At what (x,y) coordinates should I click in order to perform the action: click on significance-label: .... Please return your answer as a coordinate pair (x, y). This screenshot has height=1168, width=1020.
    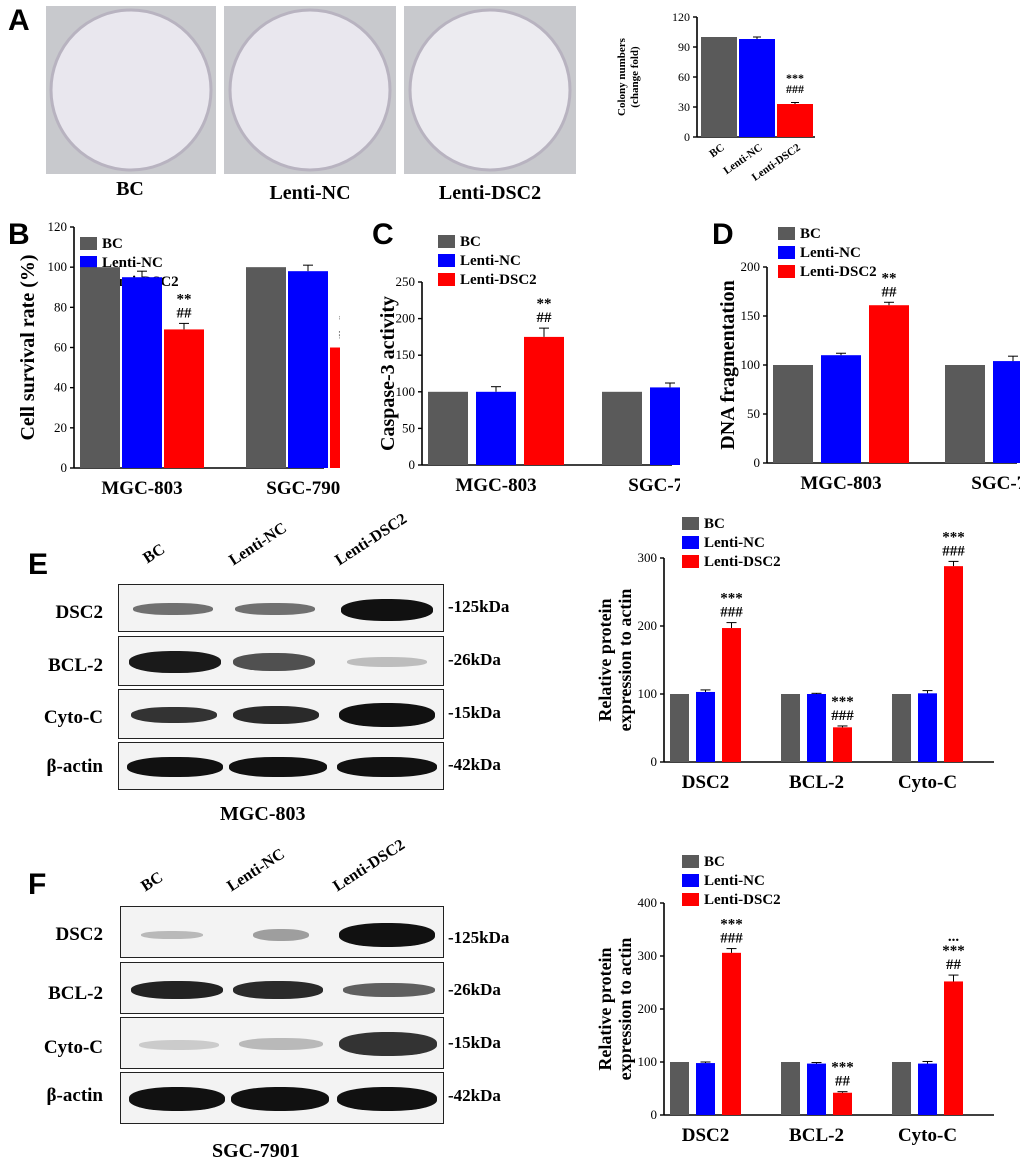
    Looking at the image, I should click on (954, 937).